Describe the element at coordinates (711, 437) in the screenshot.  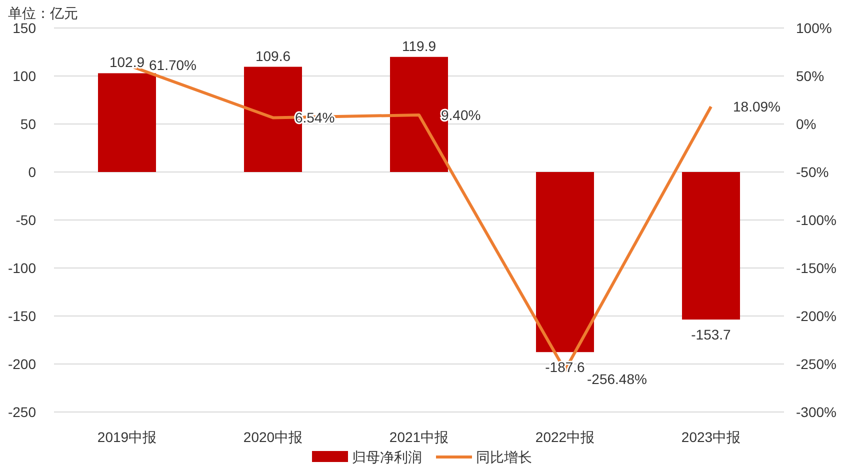
I see `x-tick-label: 2023中报` at that location.